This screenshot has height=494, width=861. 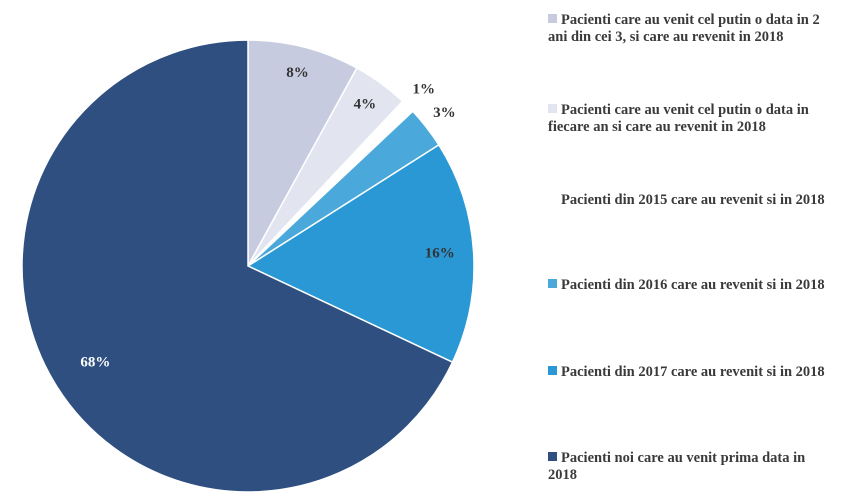 I want to click on data-label: 8%, so click(x=297, y=73).